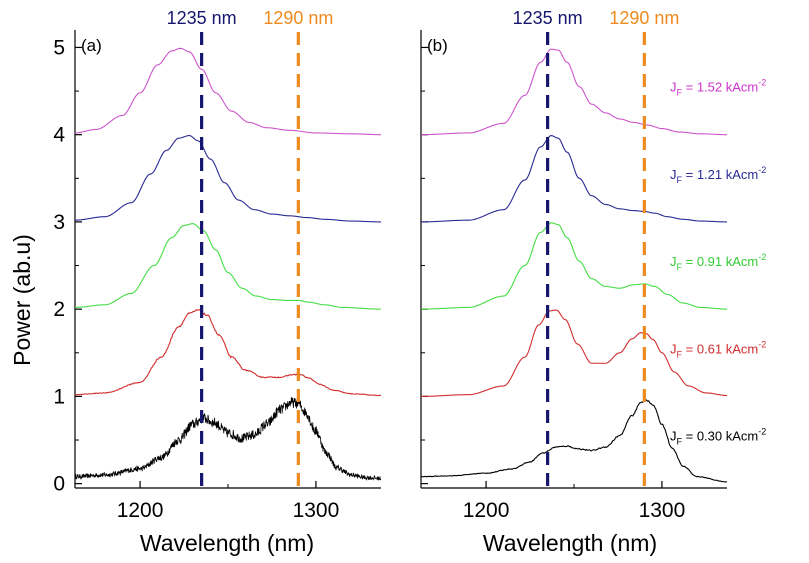 Image resolution: width=809 pixels, height=563 pixels. I want to click on curve-label-1.21: JF = 1.21 kAcm-2, so click(718, 175).